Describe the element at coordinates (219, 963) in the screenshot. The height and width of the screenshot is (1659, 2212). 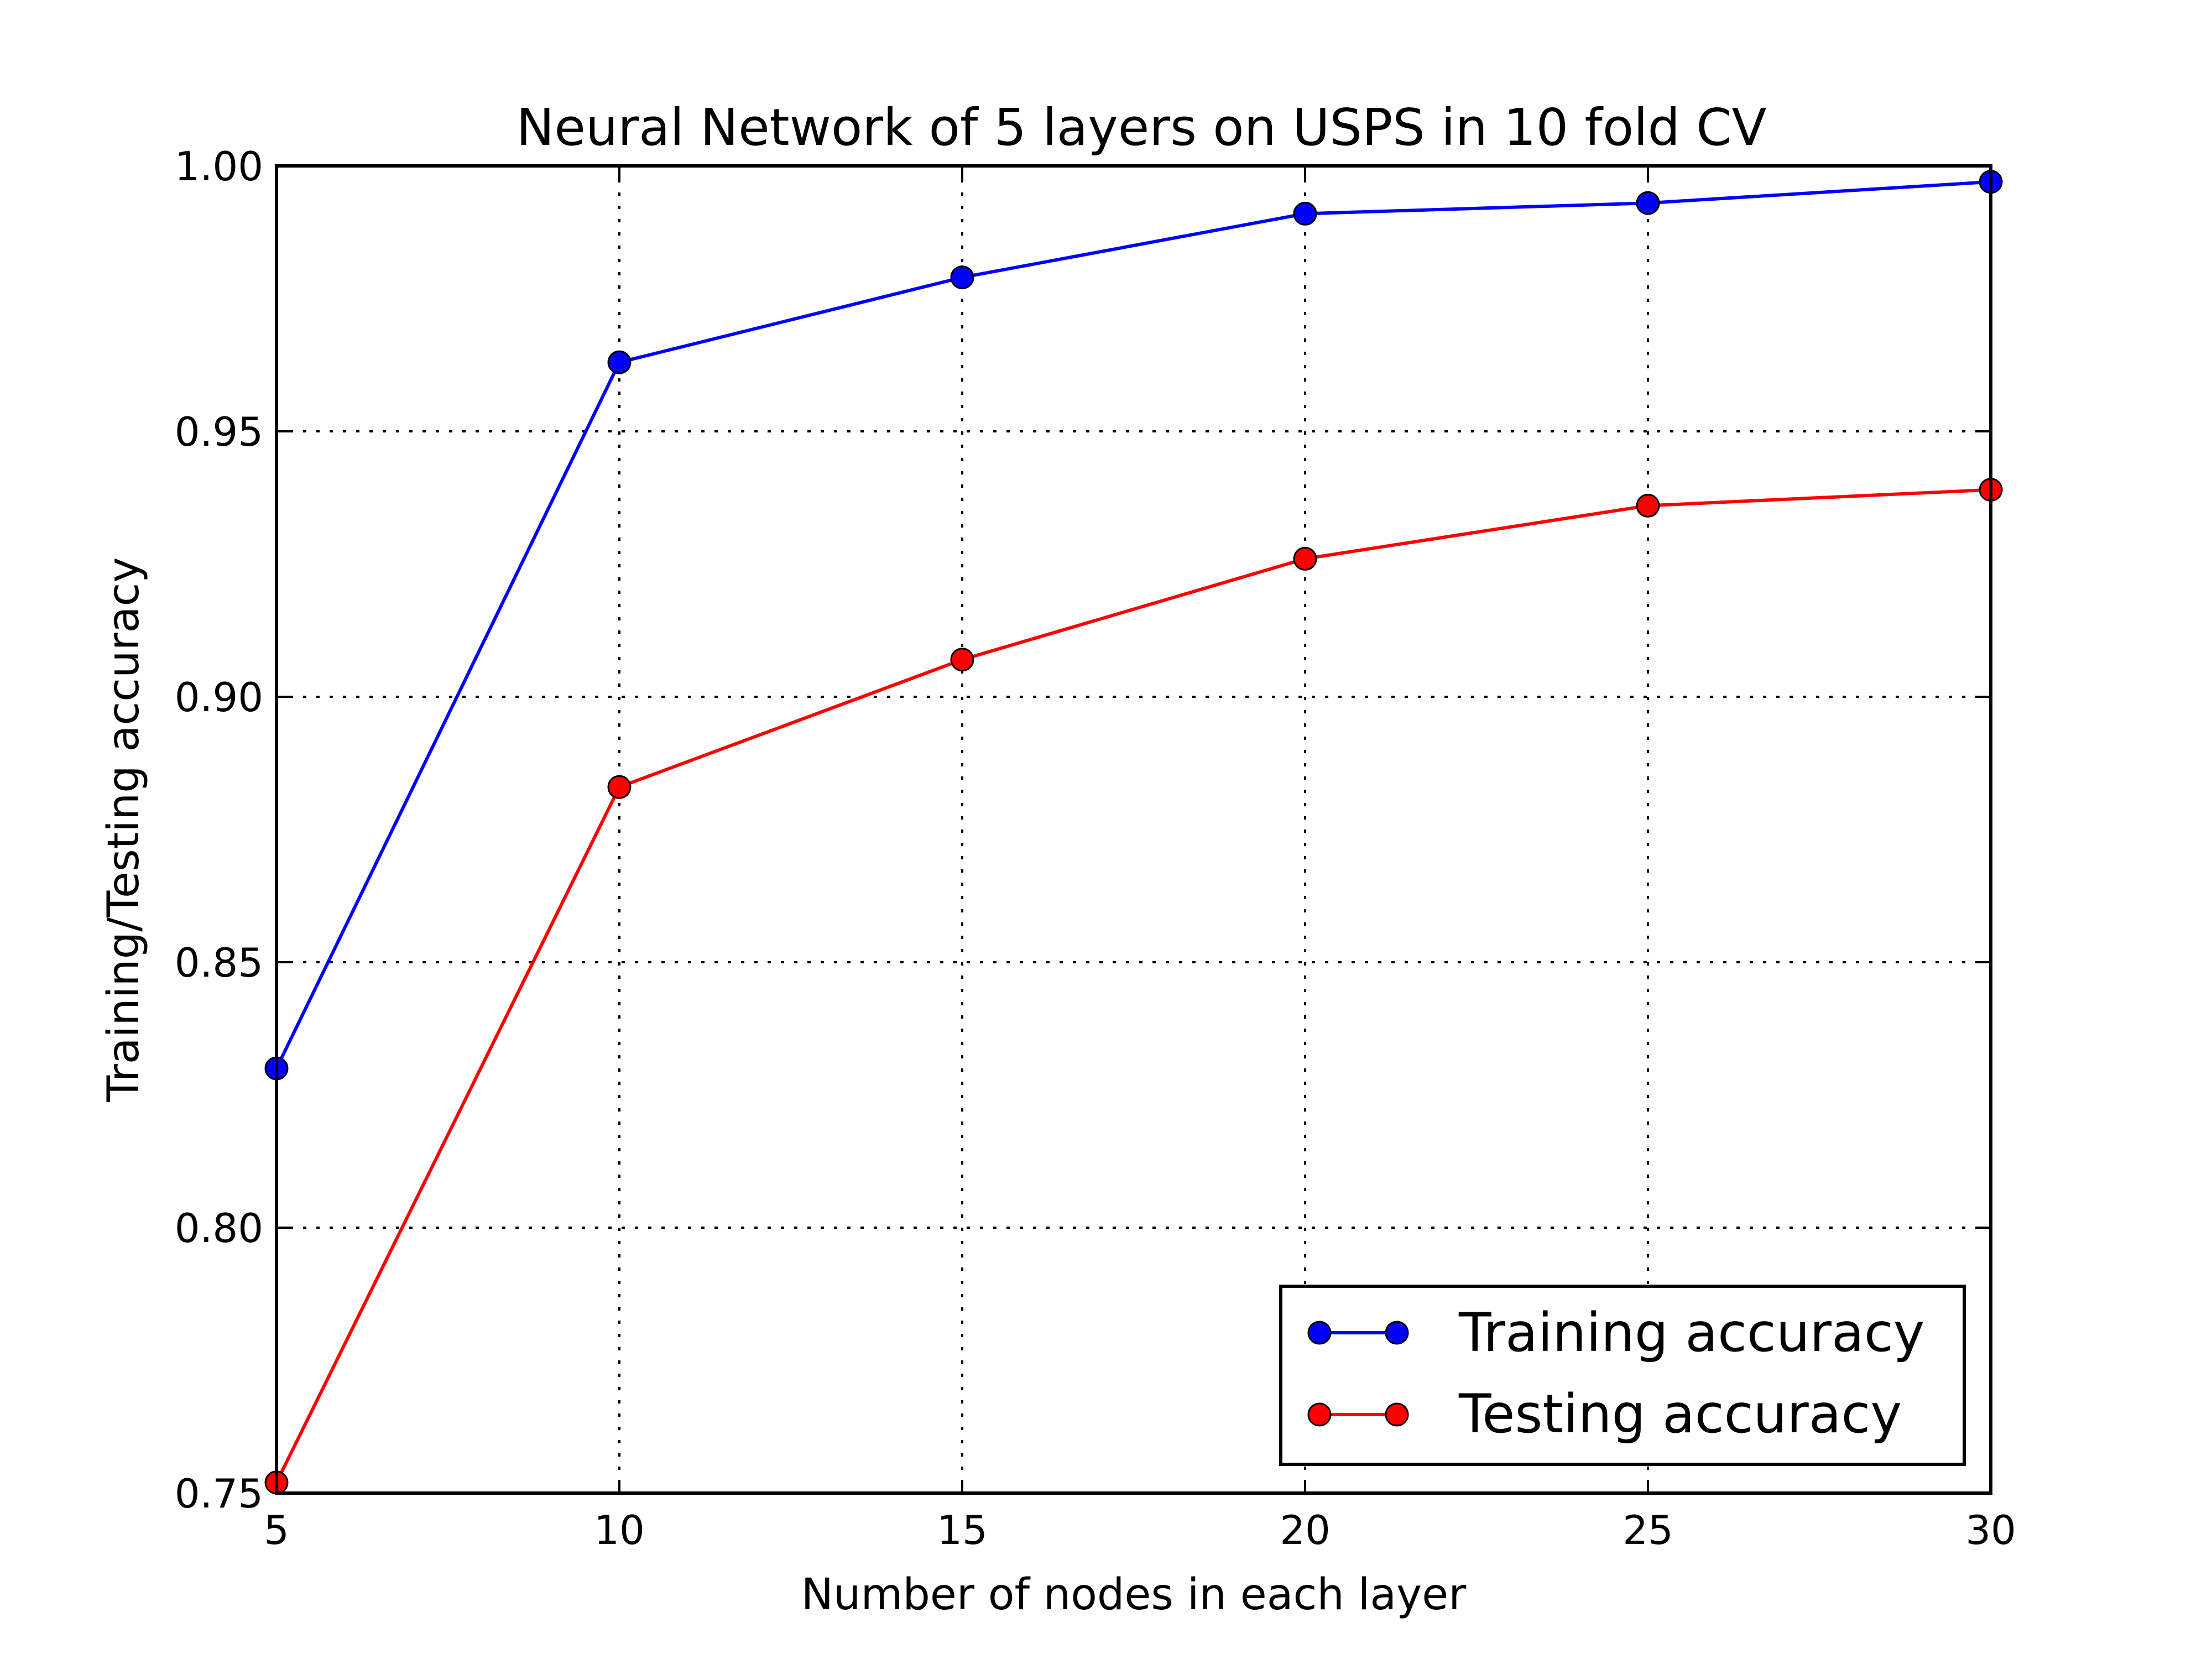
I see `y-tick-label: 0.85` at that location.